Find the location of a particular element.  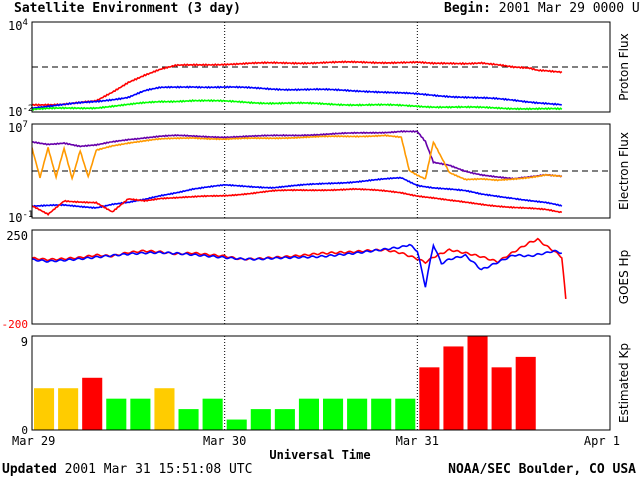

proton-ylabel: Proton Flux is located at coordinates (624, 66).